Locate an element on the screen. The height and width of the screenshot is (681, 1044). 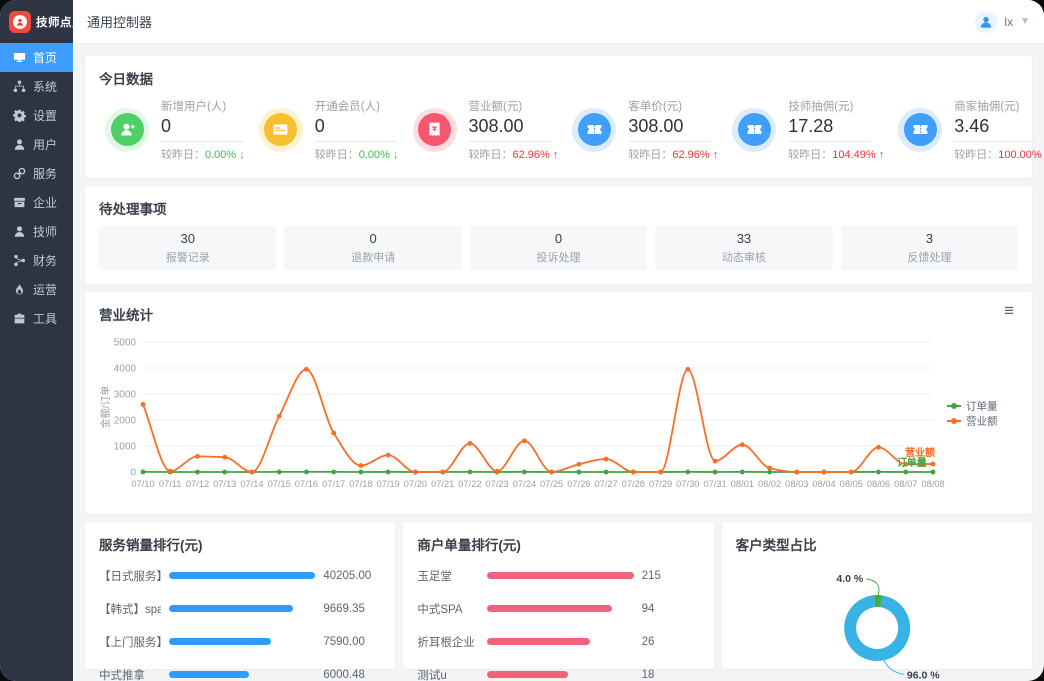
sidebar-menu: 首页系统设置用户 服务 企业技师财务运营工具 is located at coordinates (36, 188).